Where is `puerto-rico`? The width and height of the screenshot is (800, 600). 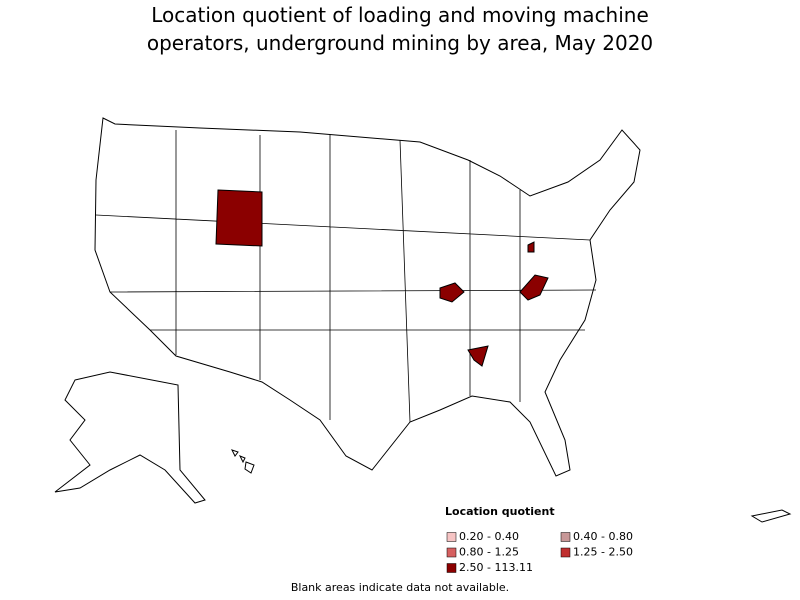
puerto-rico is located at coordinates (771, 516).